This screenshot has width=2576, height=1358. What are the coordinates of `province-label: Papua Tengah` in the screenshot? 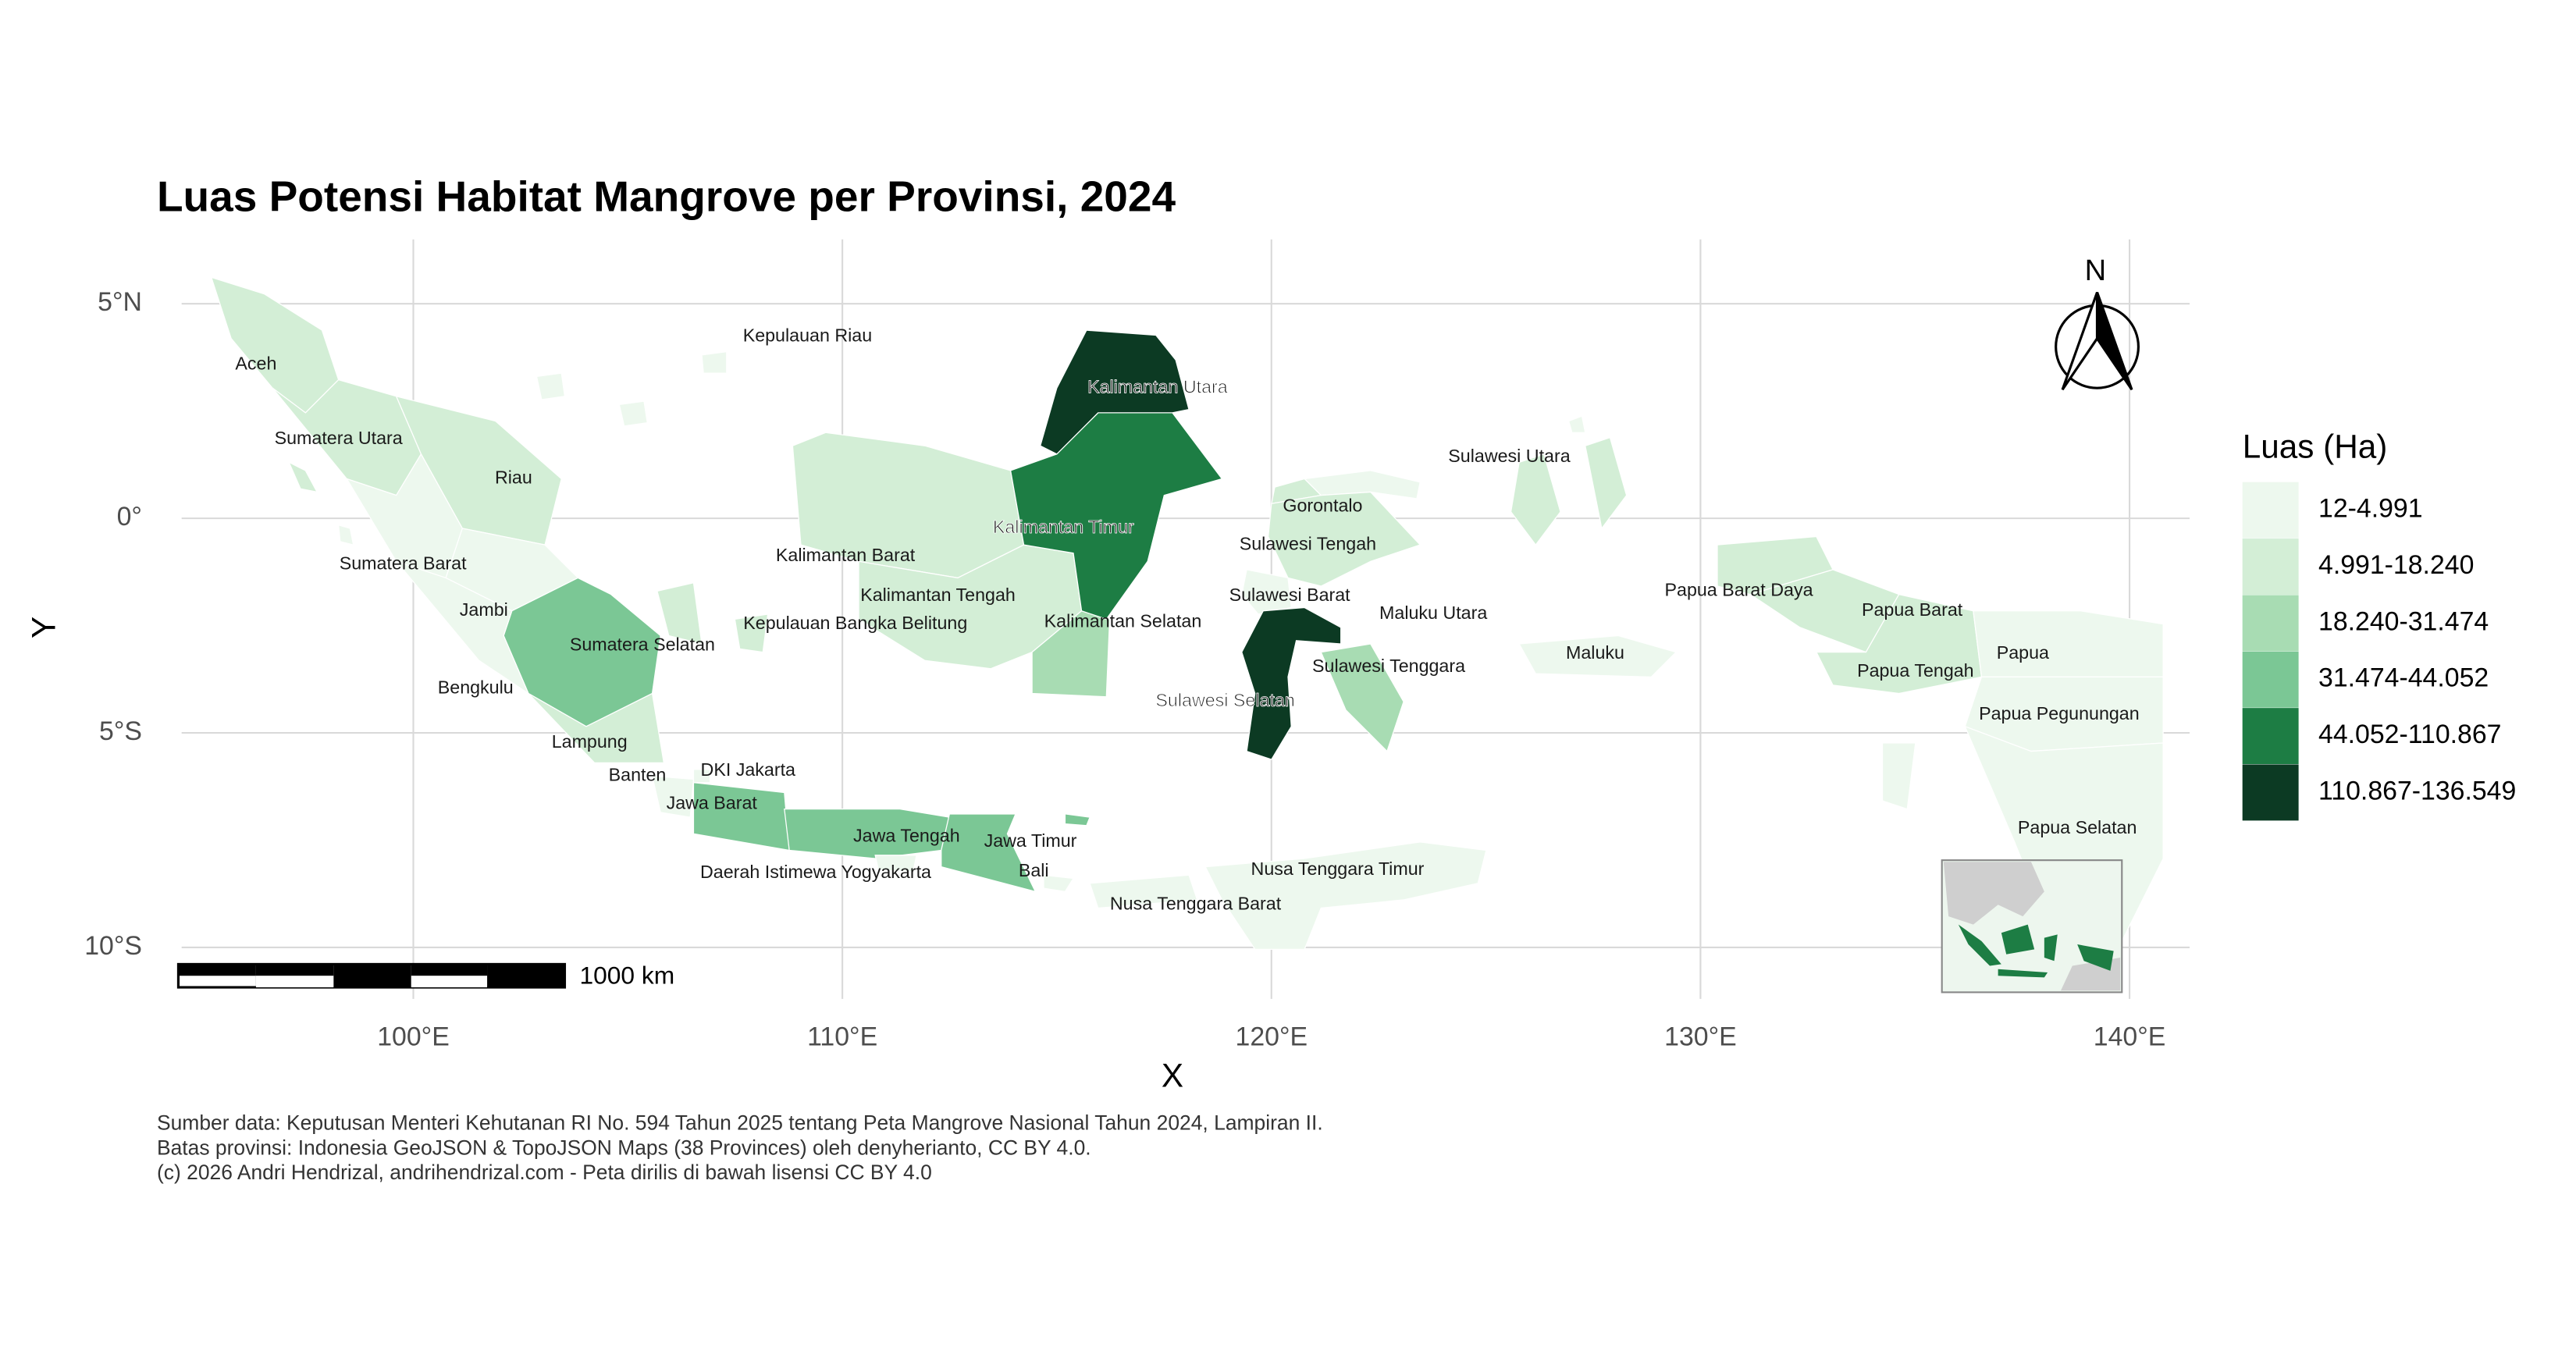 It's located at (1916, 670).